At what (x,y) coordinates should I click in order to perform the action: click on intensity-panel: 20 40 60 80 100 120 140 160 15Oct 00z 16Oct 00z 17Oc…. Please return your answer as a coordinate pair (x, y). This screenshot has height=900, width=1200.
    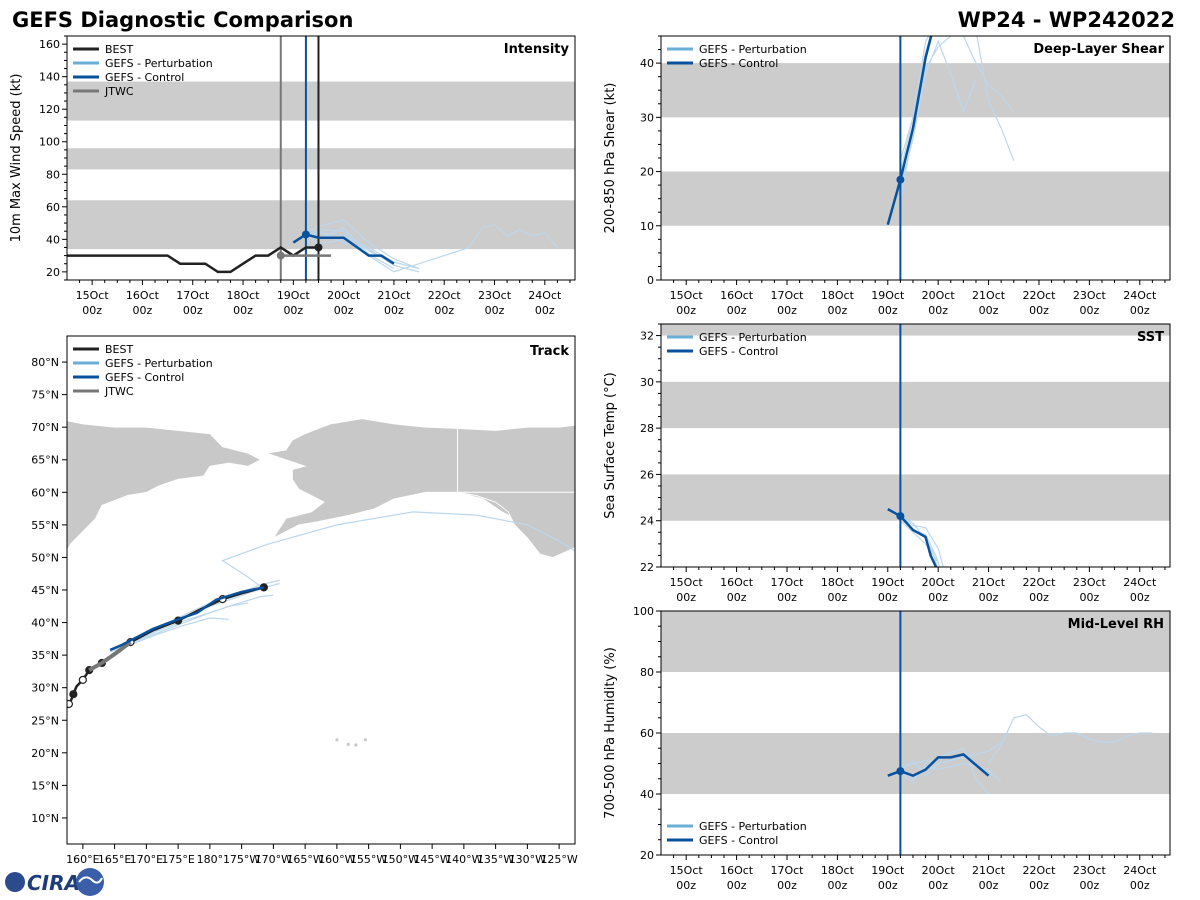
    Looking at the image, I should click on (292, 176).